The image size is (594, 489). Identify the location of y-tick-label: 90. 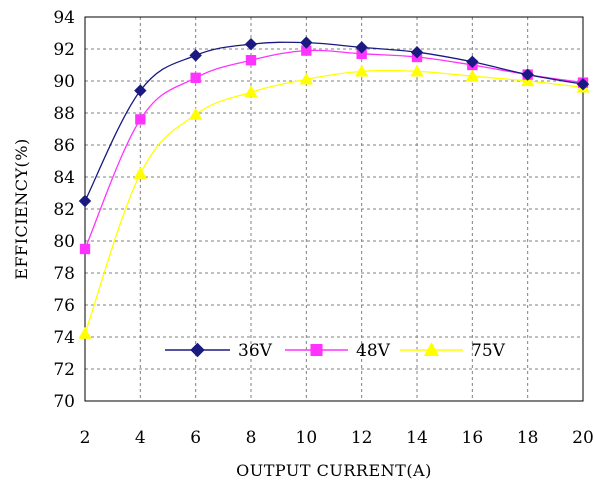
(64, 82).